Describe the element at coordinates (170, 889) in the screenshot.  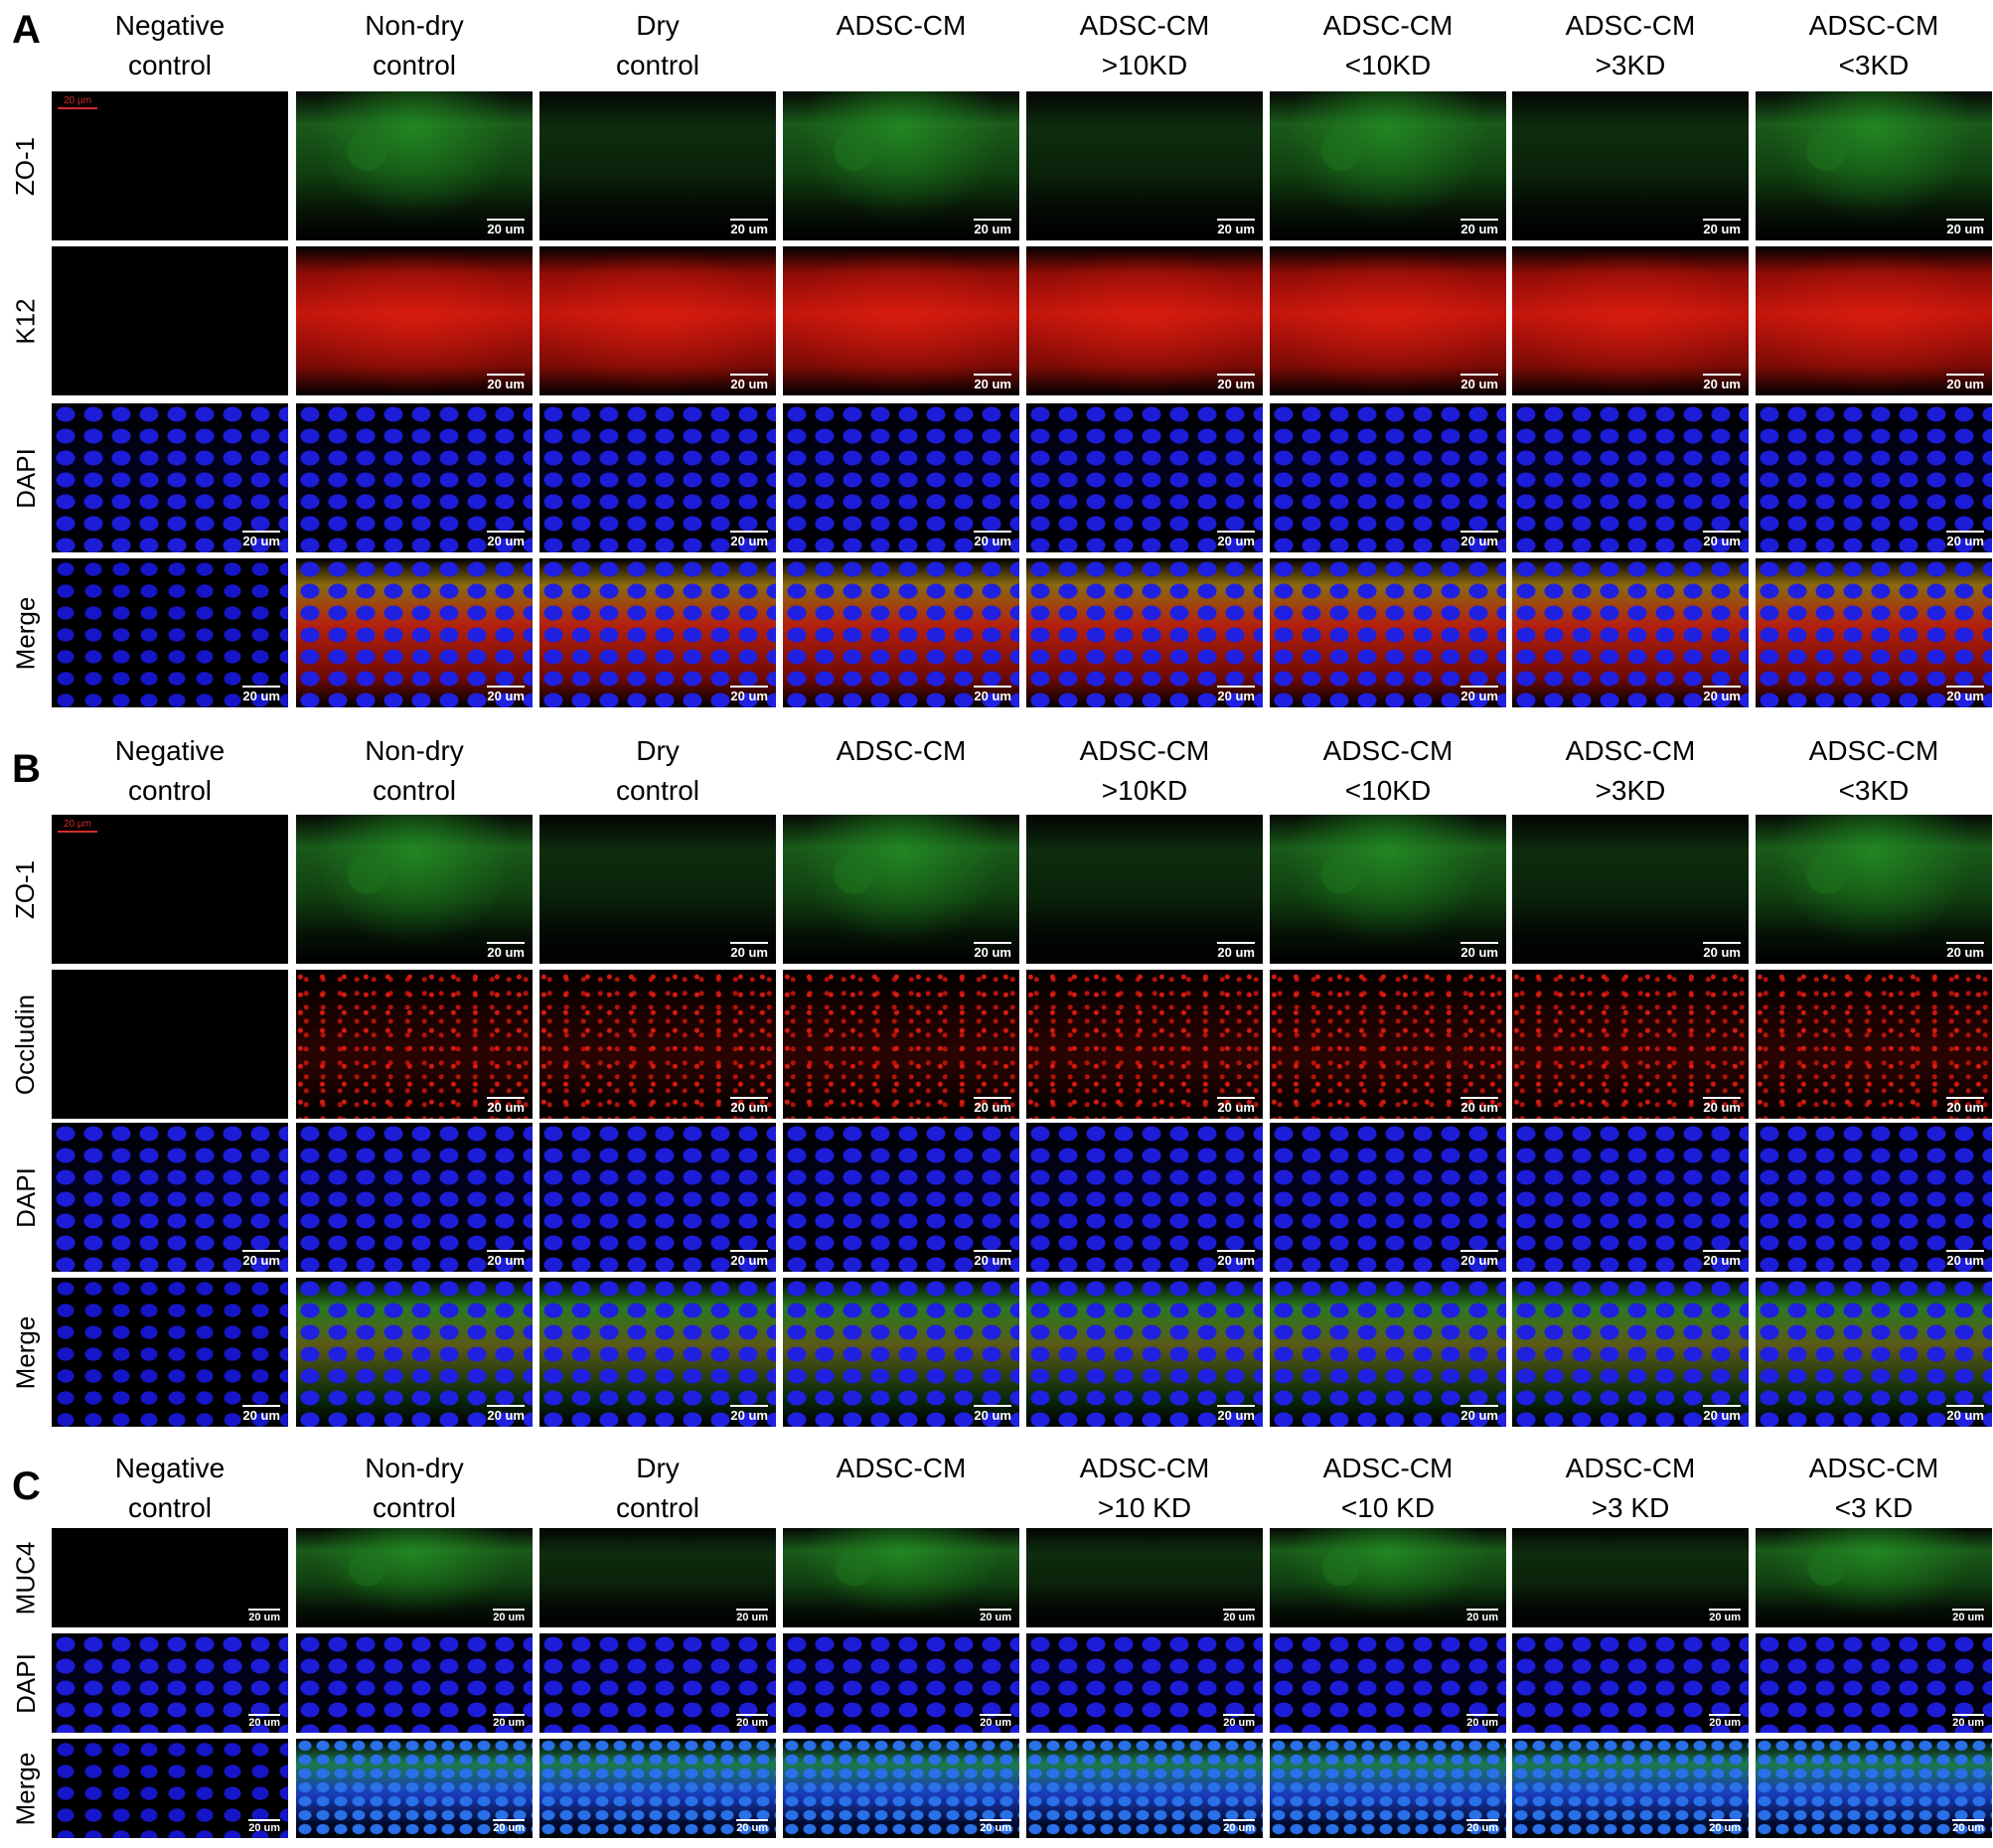
I see `micrograph-tile: 20 µm` at that location.